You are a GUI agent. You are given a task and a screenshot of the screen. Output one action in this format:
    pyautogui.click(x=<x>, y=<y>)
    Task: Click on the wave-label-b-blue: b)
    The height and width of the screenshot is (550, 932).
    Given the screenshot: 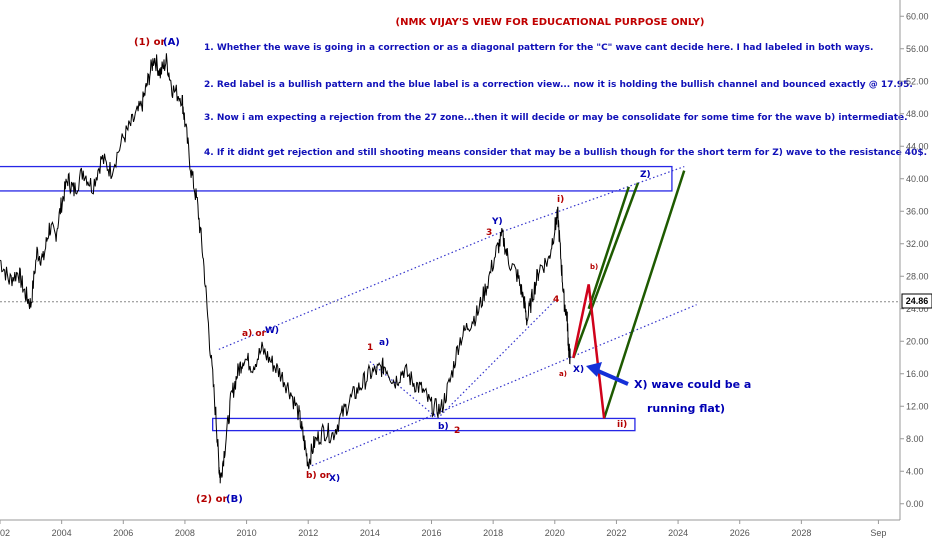 What is the action you would take?
    pyautogui.click(x=443, y=427)
    